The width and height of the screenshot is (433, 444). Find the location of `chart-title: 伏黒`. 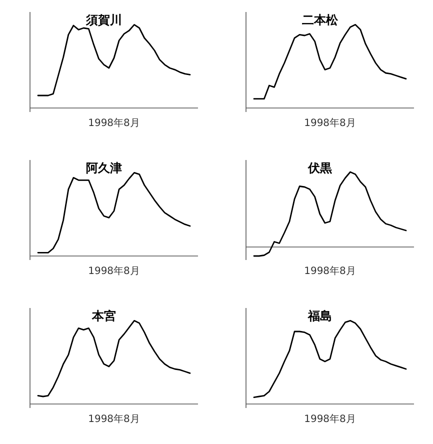

chart-title: 伏黒 is located at coordinates (320, 168).